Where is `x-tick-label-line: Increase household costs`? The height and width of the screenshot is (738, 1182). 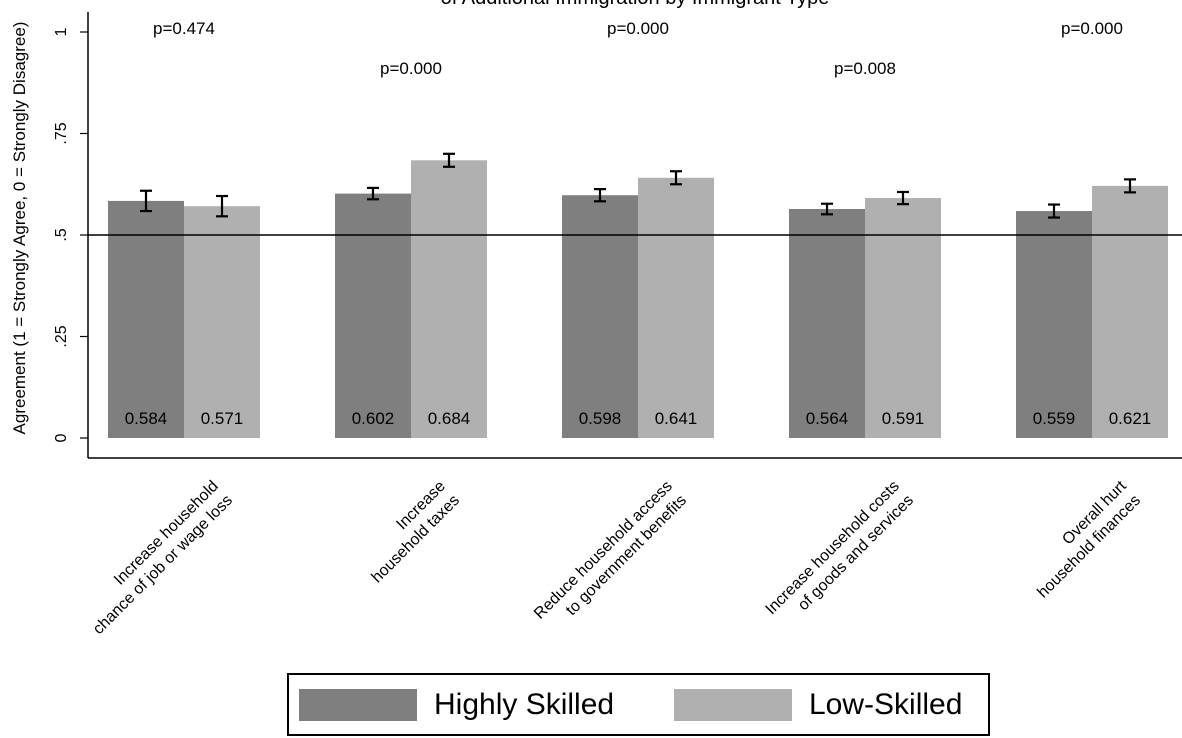 x-tick-label-line: Increase household costs is located at coordinates (833, 548).